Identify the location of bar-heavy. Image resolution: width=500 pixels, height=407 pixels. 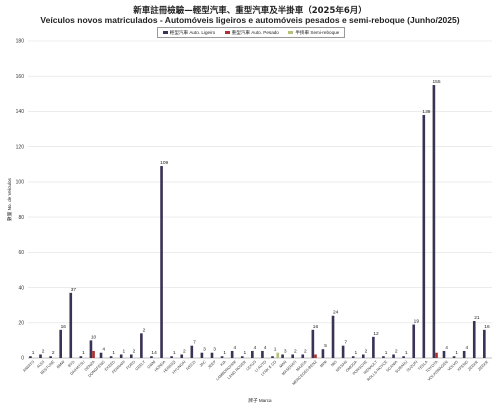
(93, 354).